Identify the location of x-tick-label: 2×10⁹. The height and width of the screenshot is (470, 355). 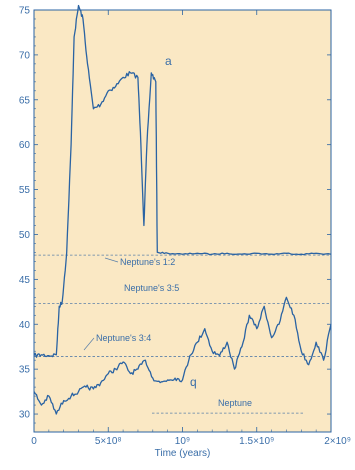
(337, 441).